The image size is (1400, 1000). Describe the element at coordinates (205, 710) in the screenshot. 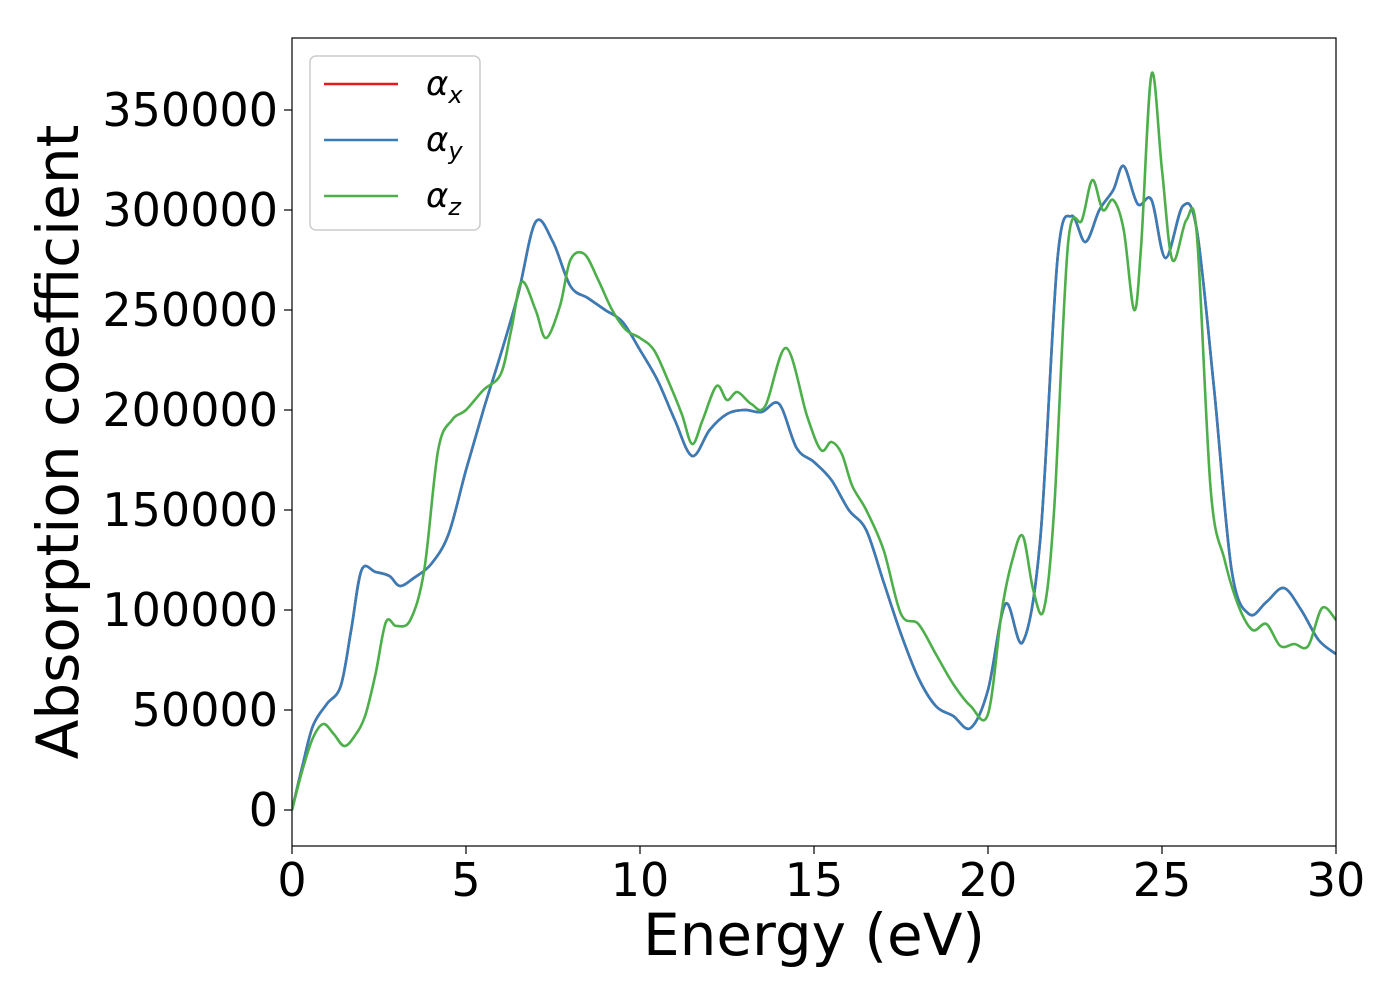

I see `y-tick-label: 50000` at that location.